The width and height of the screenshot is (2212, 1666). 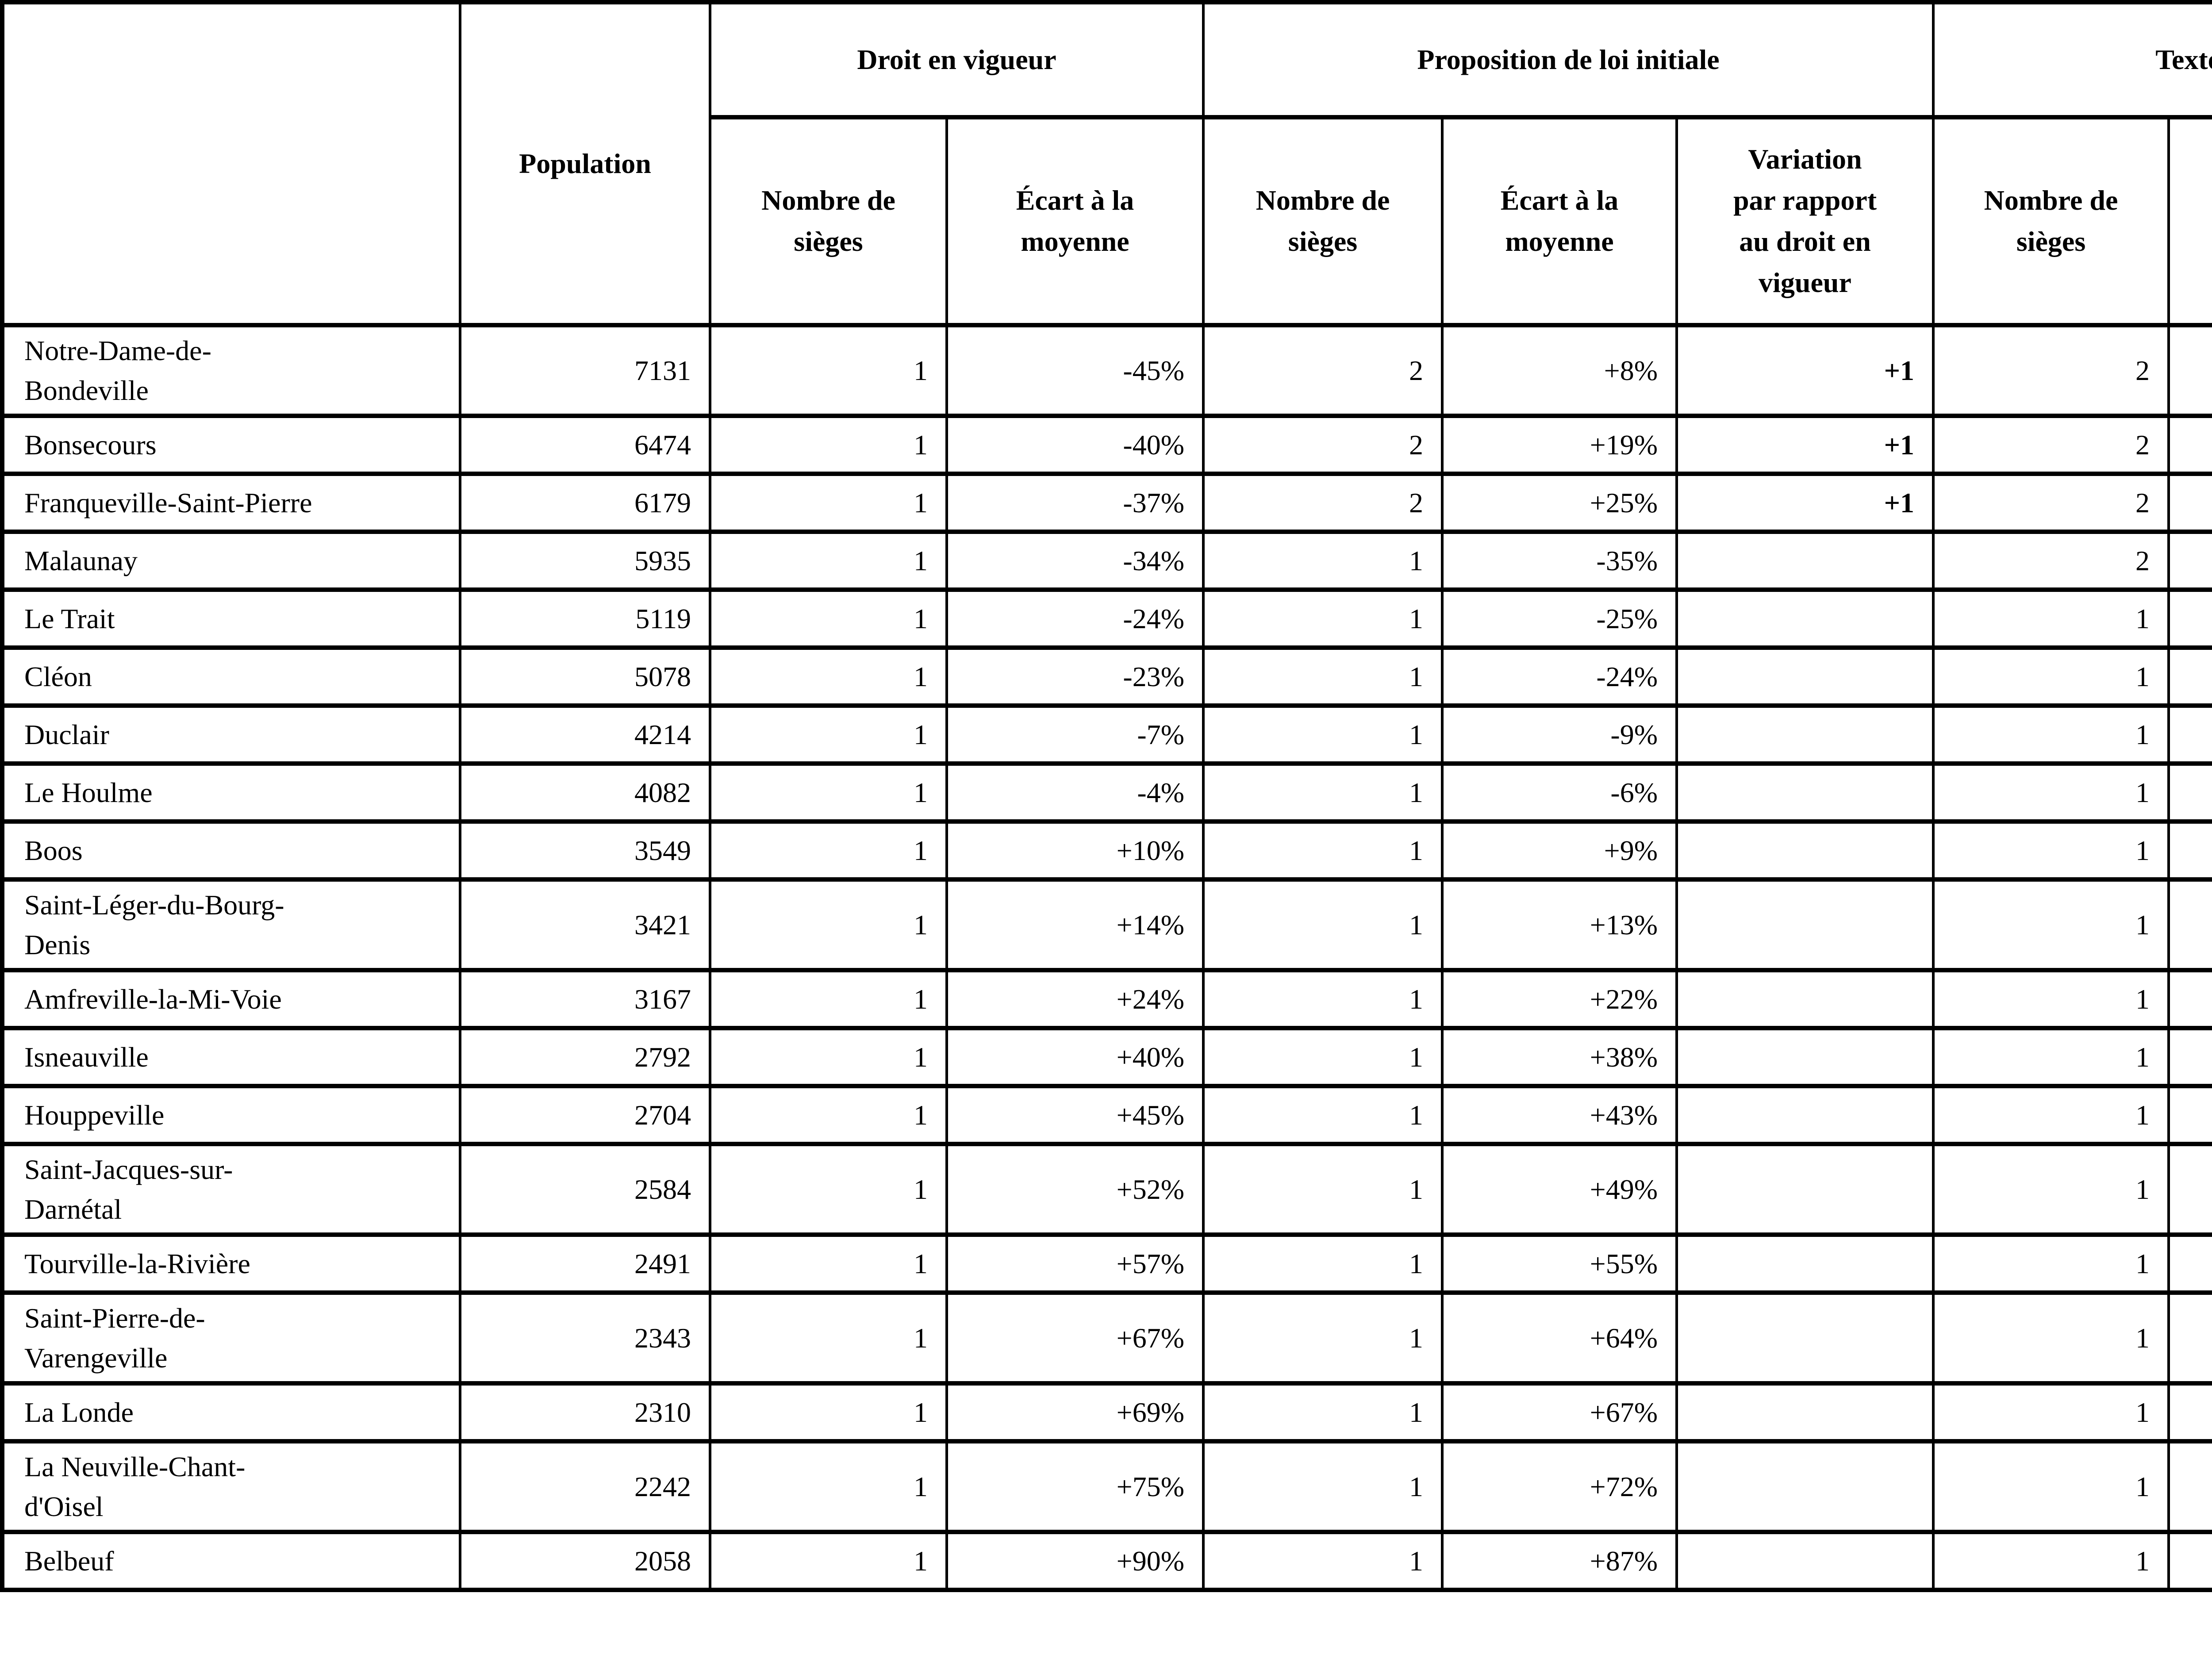 I want to click on group-droit-en-vigueur: Droit en vigueur, so click(x=957, y=59).